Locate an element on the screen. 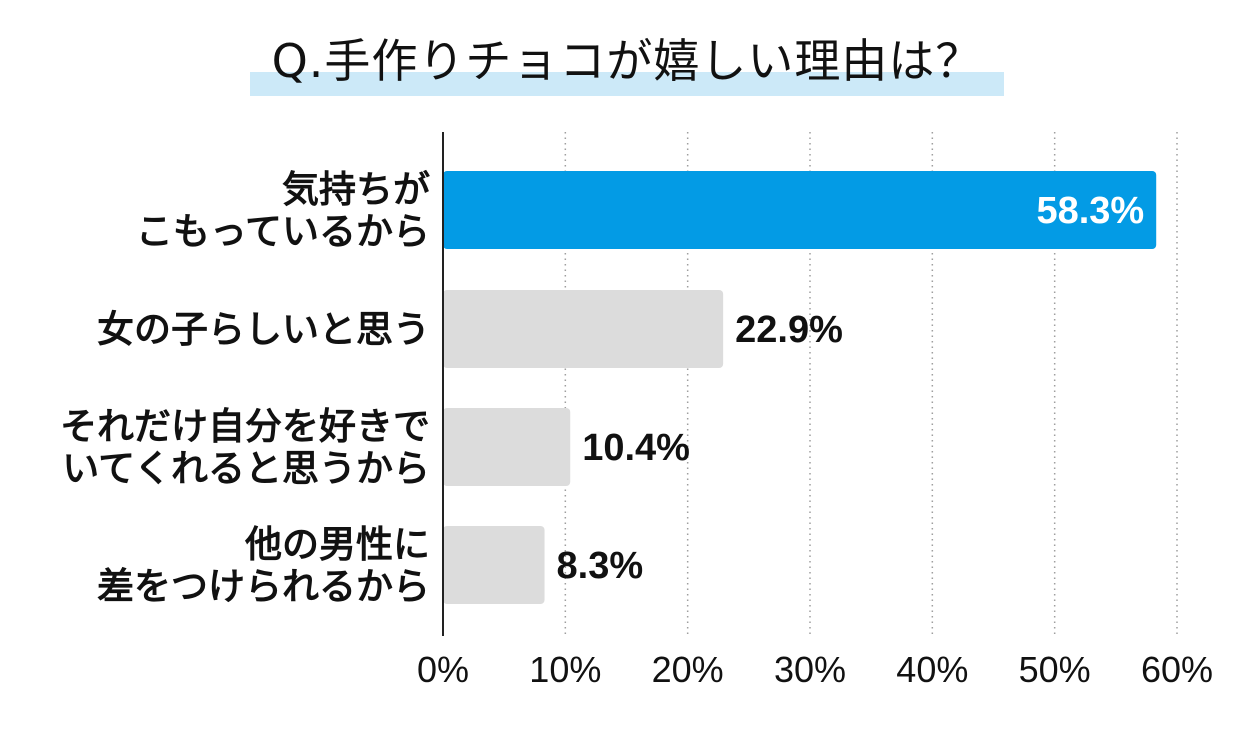  category-label: 他の男性に is located at coordinates (337, 544).